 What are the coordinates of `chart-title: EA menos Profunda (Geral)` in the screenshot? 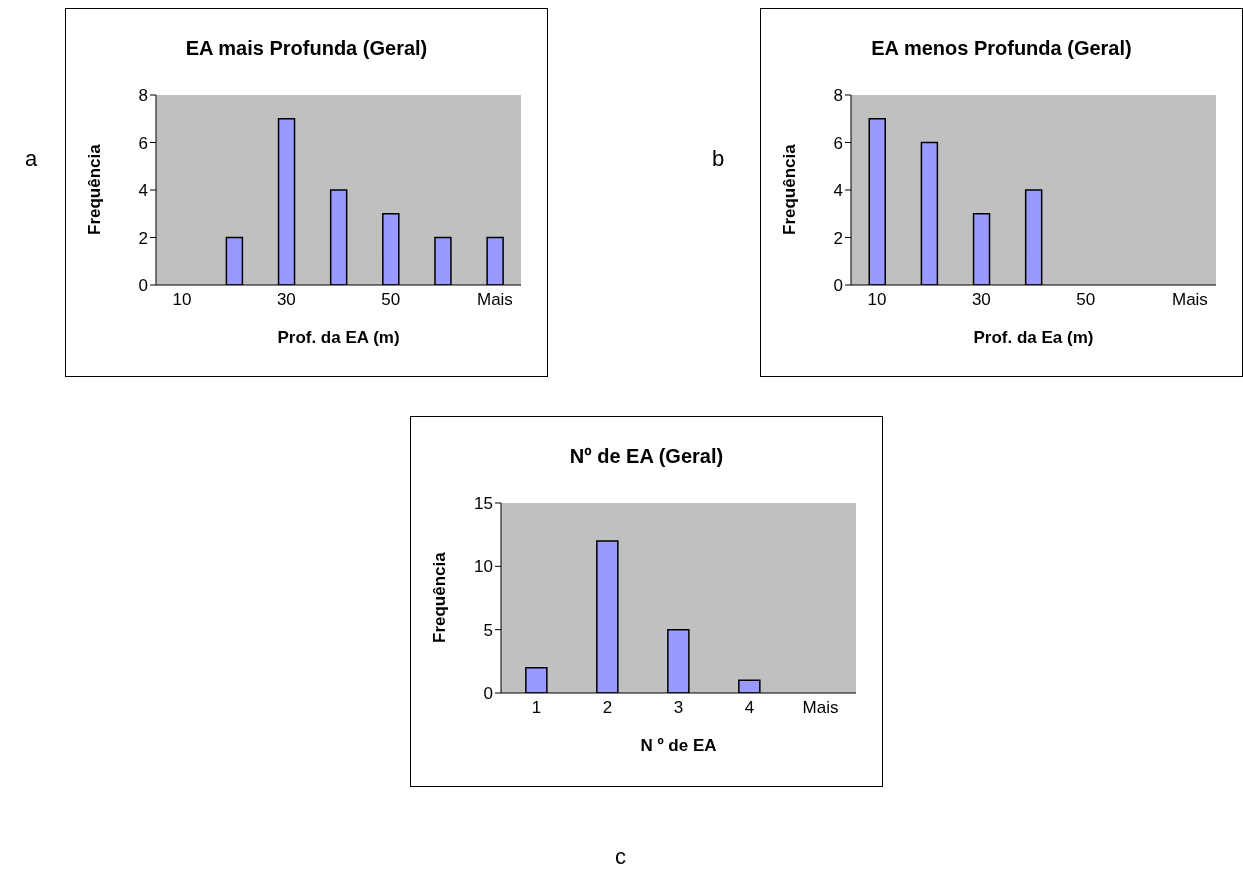 It's located at (1001, 48).